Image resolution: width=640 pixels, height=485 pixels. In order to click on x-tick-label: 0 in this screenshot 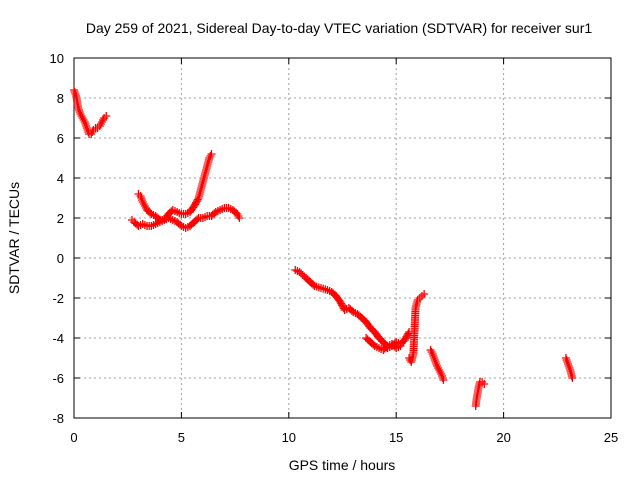, I will do `click(73, 437)`.